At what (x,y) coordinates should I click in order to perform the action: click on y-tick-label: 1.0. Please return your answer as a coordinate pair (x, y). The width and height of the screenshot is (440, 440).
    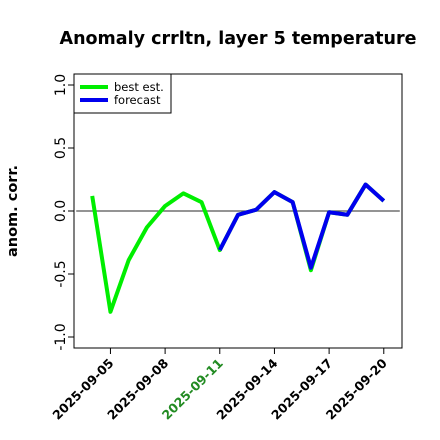
    Looking at the image, I should click on (61, 85).